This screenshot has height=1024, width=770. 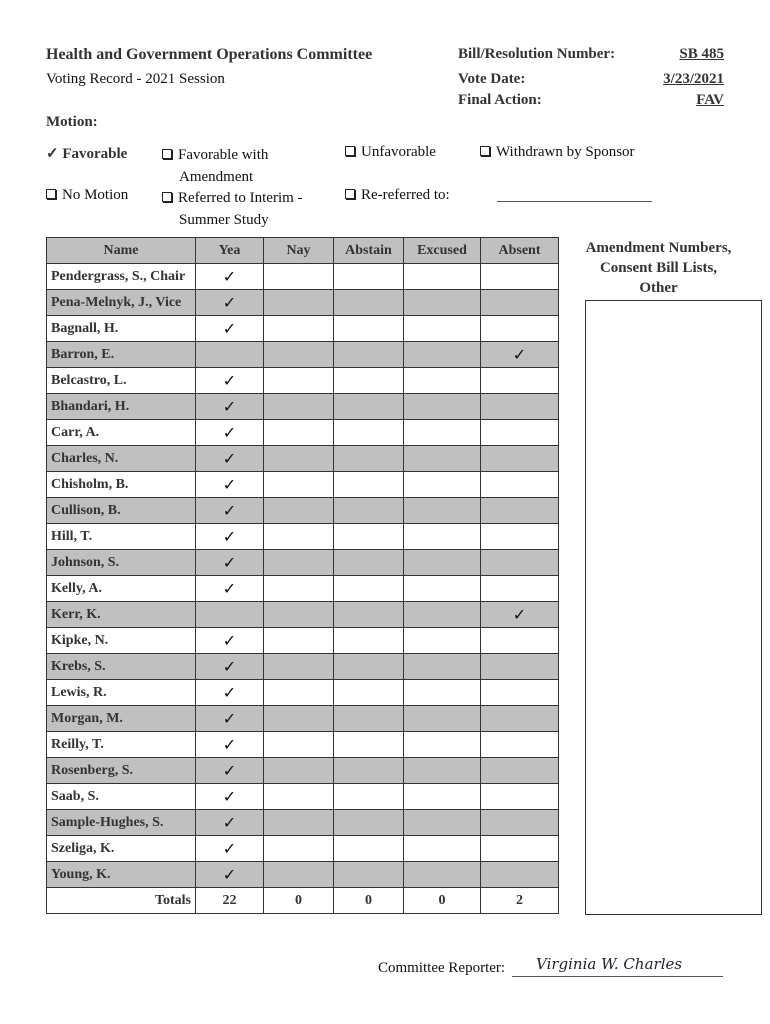 I want to click on table-row: Sample-Hughes, S. ✓, so click(x=302, y=822).